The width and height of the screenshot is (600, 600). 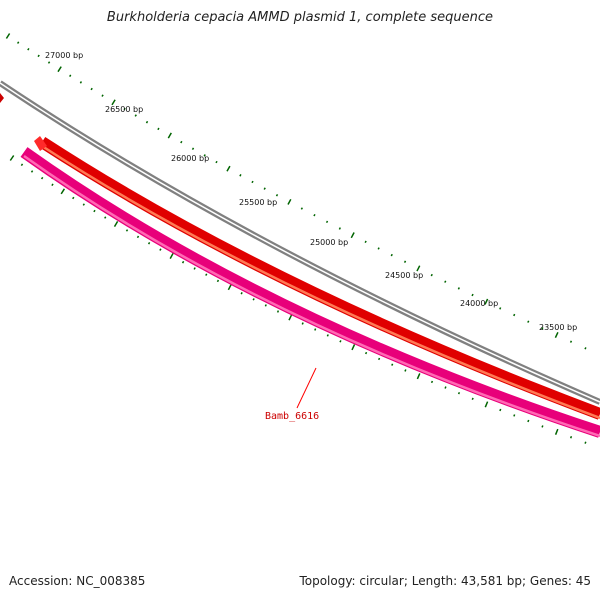 I want to click on length-value: 43,581 bp, so click(x=492, y=581).